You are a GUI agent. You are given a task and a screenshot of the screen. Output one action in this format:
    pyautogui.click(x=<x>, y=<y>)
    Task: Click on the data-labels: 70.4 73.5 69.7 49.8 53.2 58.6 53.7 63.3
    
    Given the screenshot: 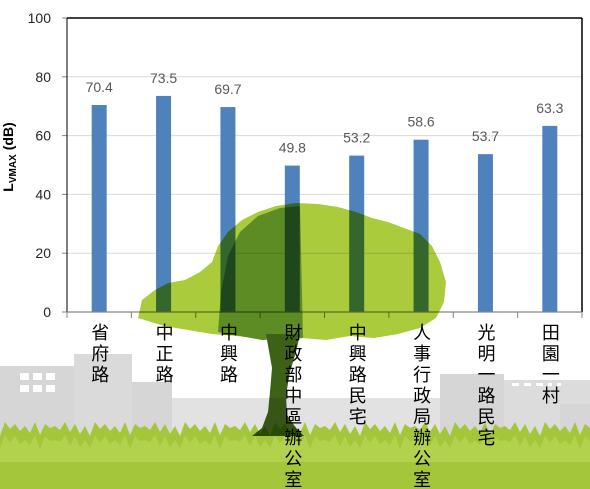 What is the action you would take?
    pyautogui.click(x=325, y=113)
    